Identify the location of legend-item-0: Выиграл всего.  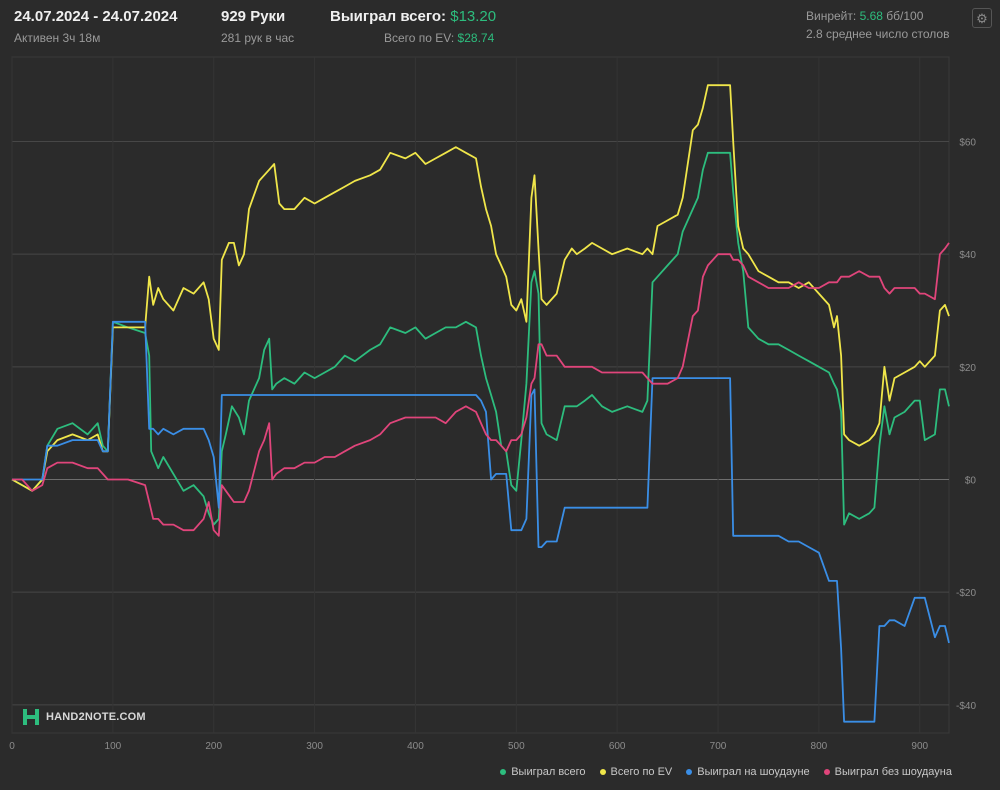
(543, 772).